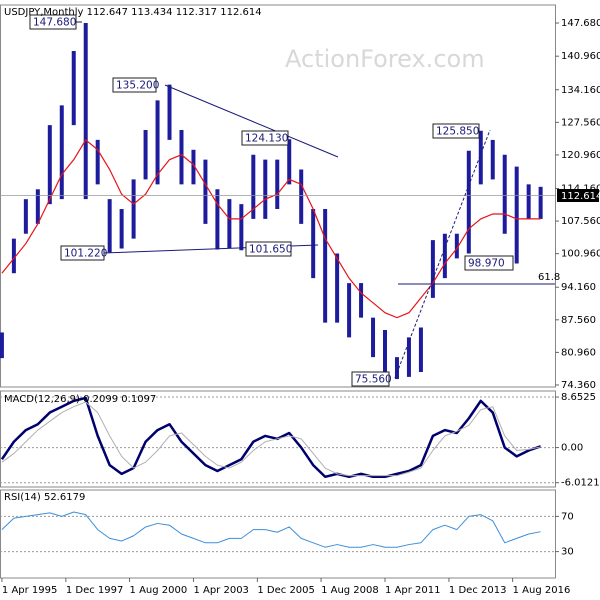  I want to click on rsi-title: RSI(14) 52.6179, so click(44, 497).